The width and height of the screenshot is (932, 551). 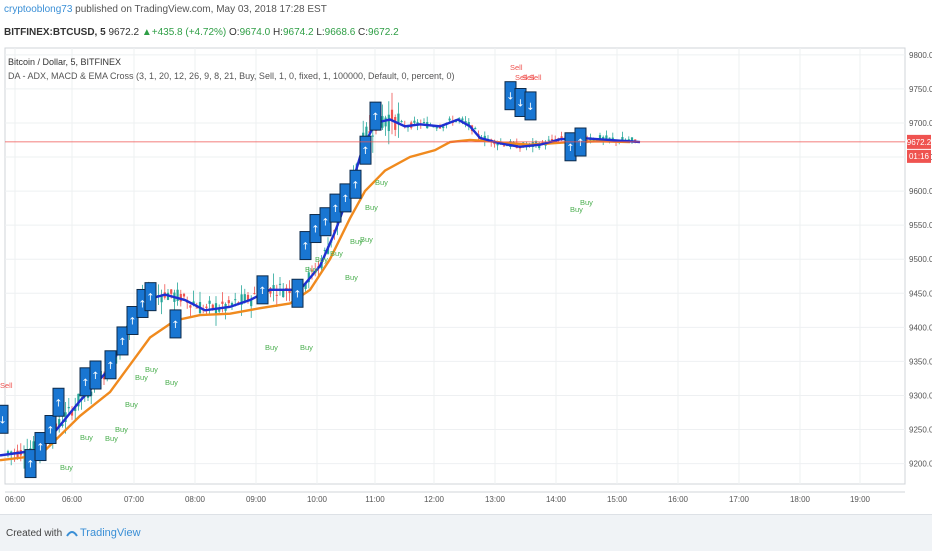 I want to click on created-with-text: Created with, so click(x=34, y=533).